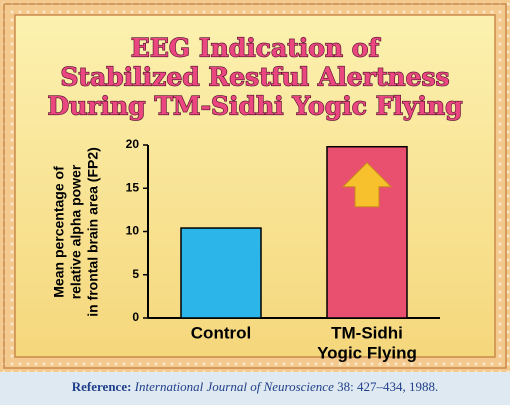  I want to click on y-axis-label-line: Mean percentage of, so click(59, 232).